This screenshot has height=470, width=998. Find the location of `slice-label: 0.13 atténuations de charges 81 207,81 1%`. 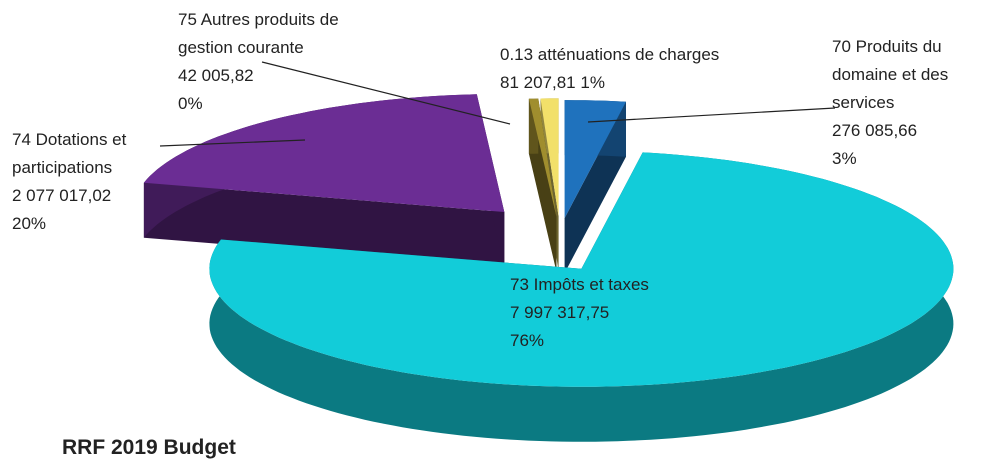

slice-label: 0.13 atténuations de charges 81 207,81 1% is located at coordinates (650, 69).